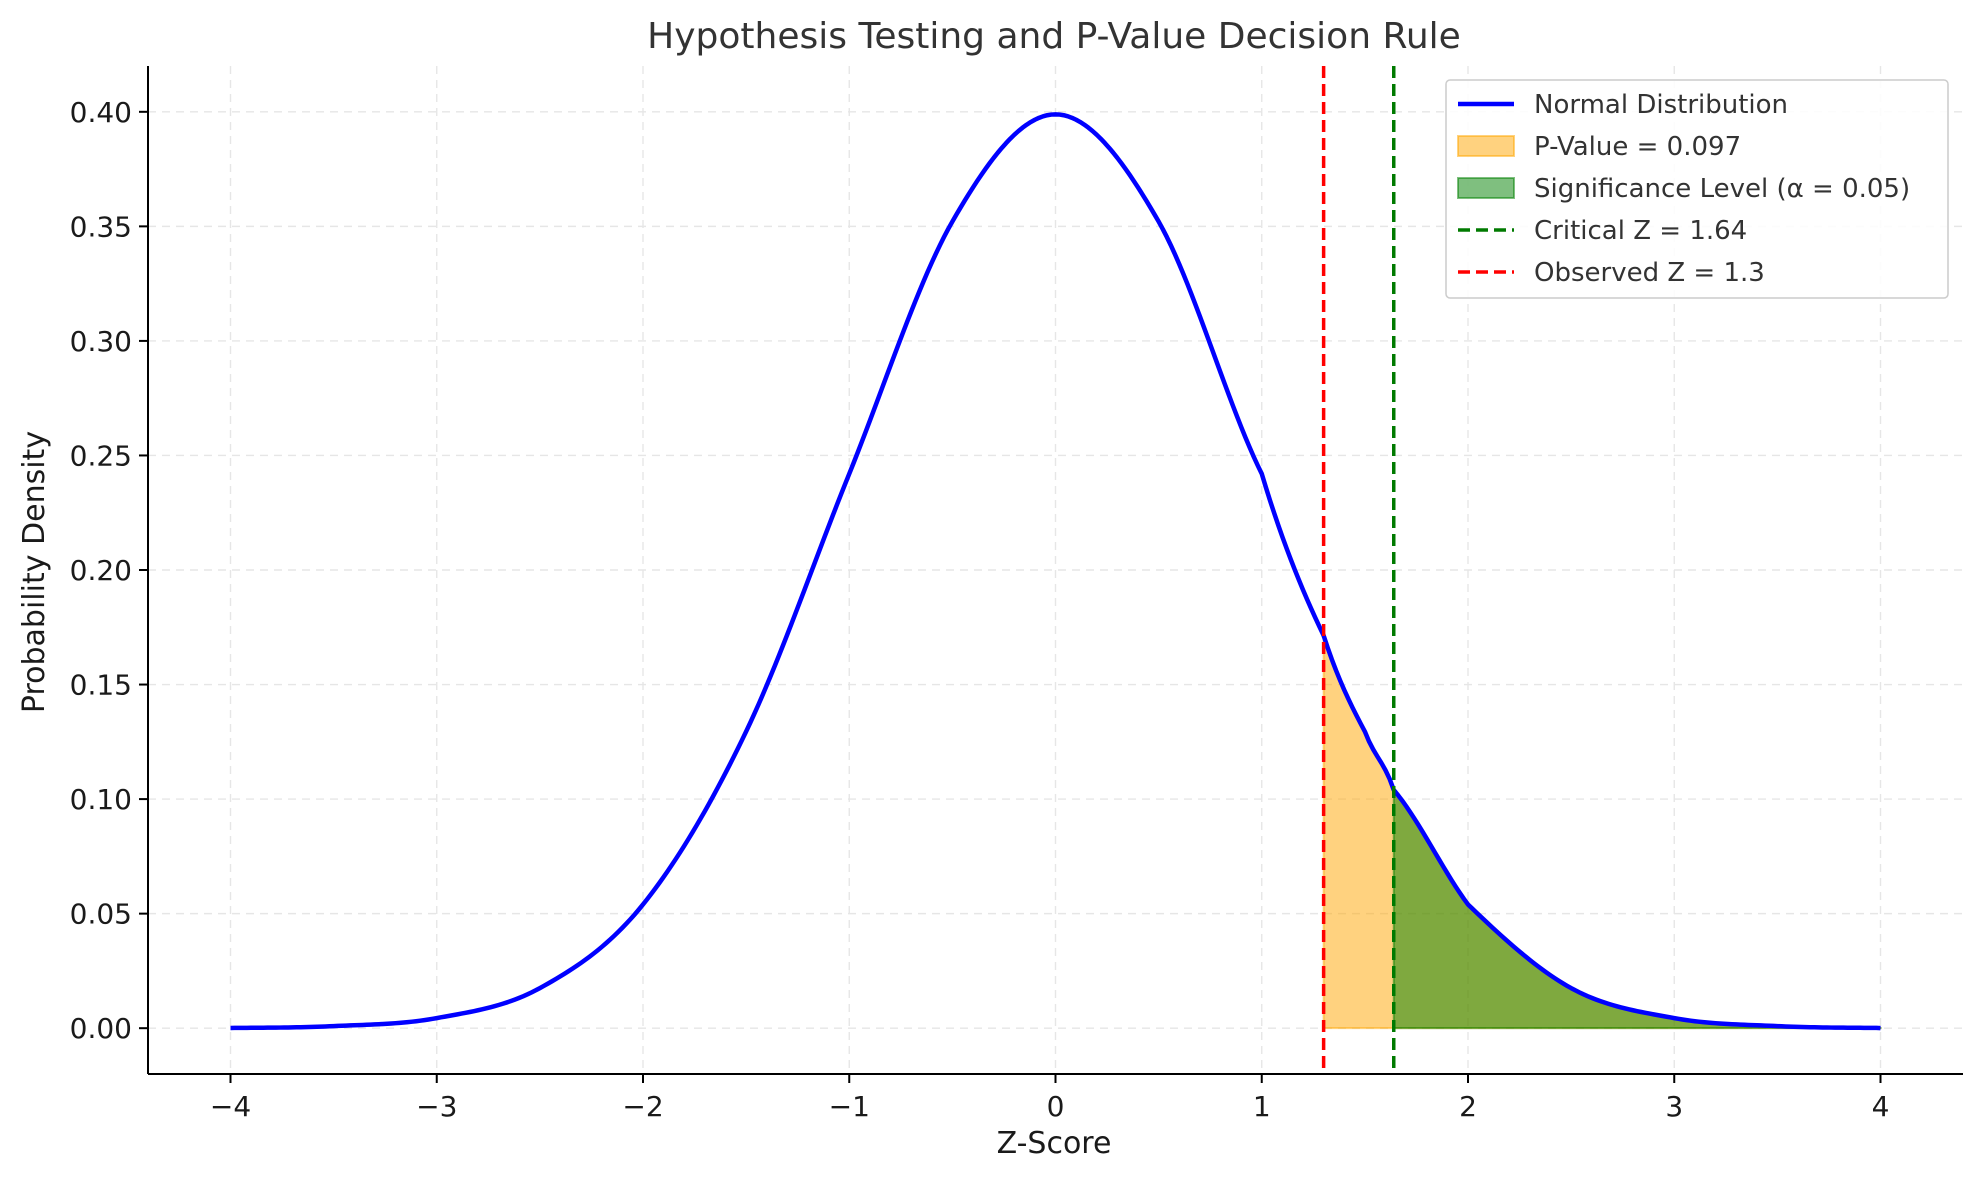  What do you see at coordinates (1637, 147) in the screenshot?
I see `legend-label: P-Value = 0.097` at bounding box center [1637, 147].